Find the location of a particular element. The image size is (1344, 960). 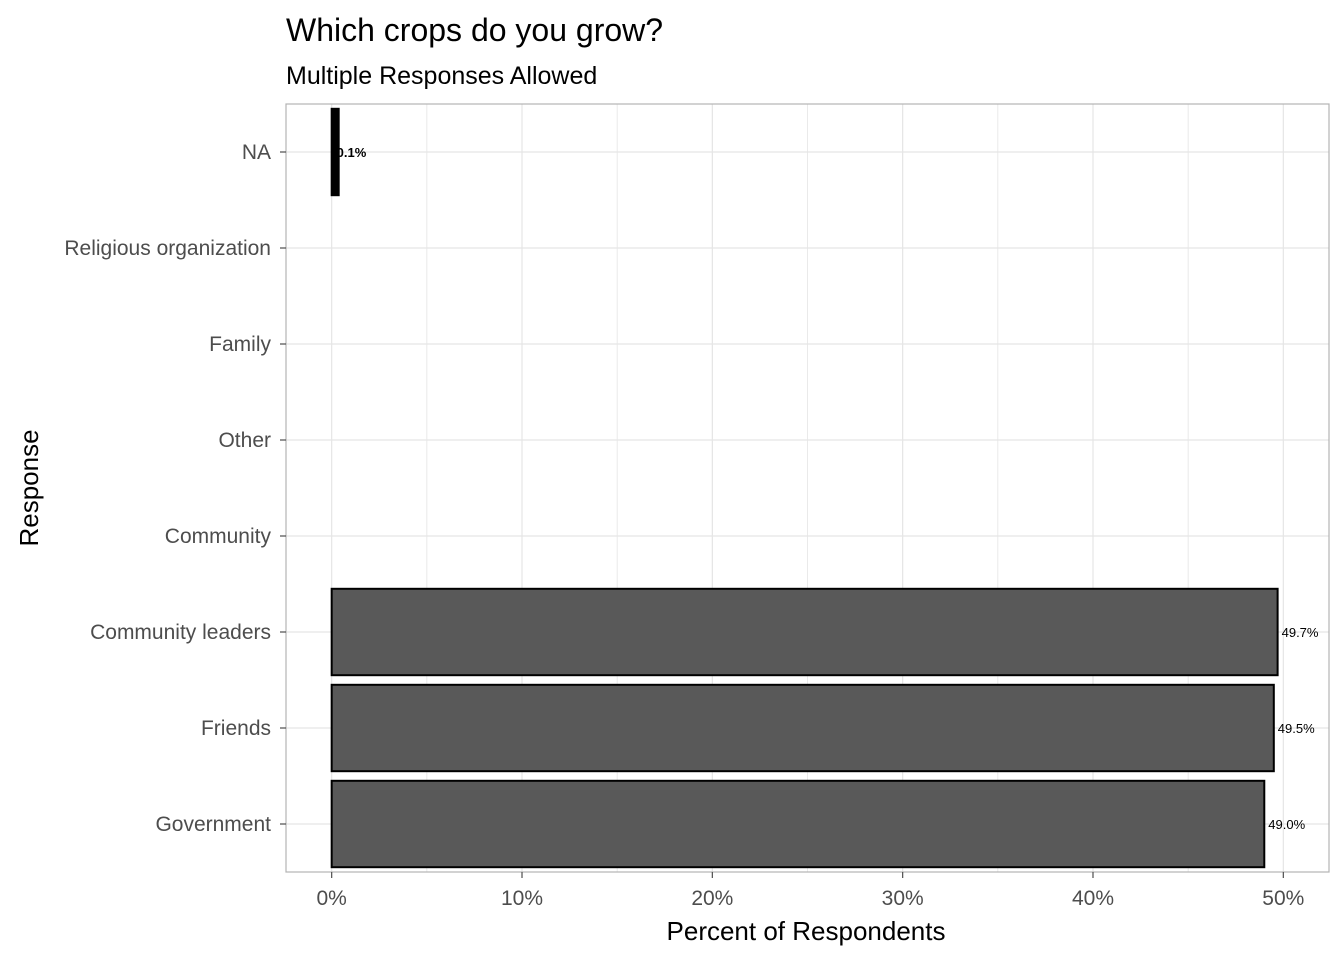

x-axis-title: Percent of Respondents is located at coordinates (806, 931).